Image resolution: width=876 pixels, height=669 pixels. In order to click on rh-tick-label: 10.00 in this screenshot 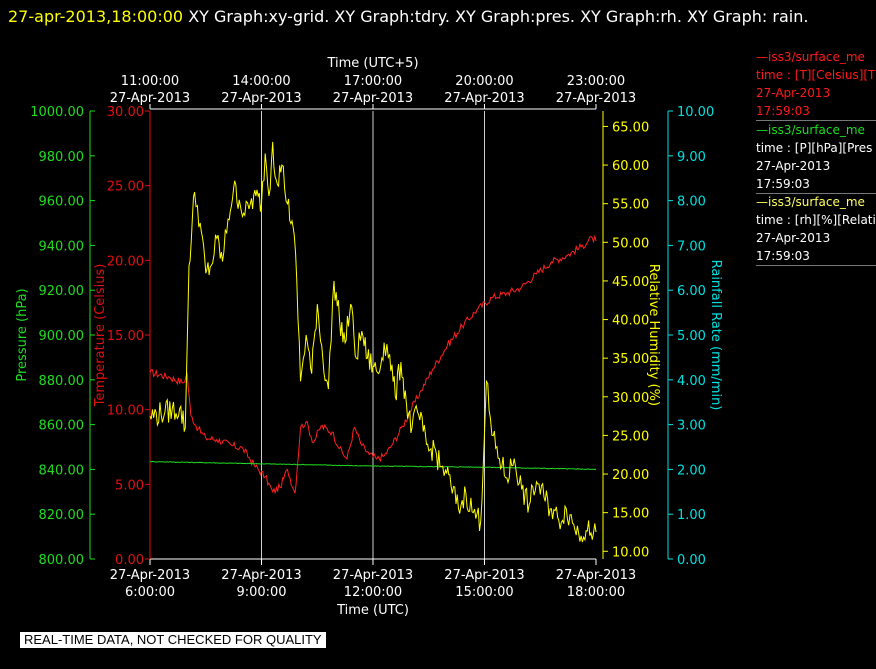, I will do `click(630, 552)`.